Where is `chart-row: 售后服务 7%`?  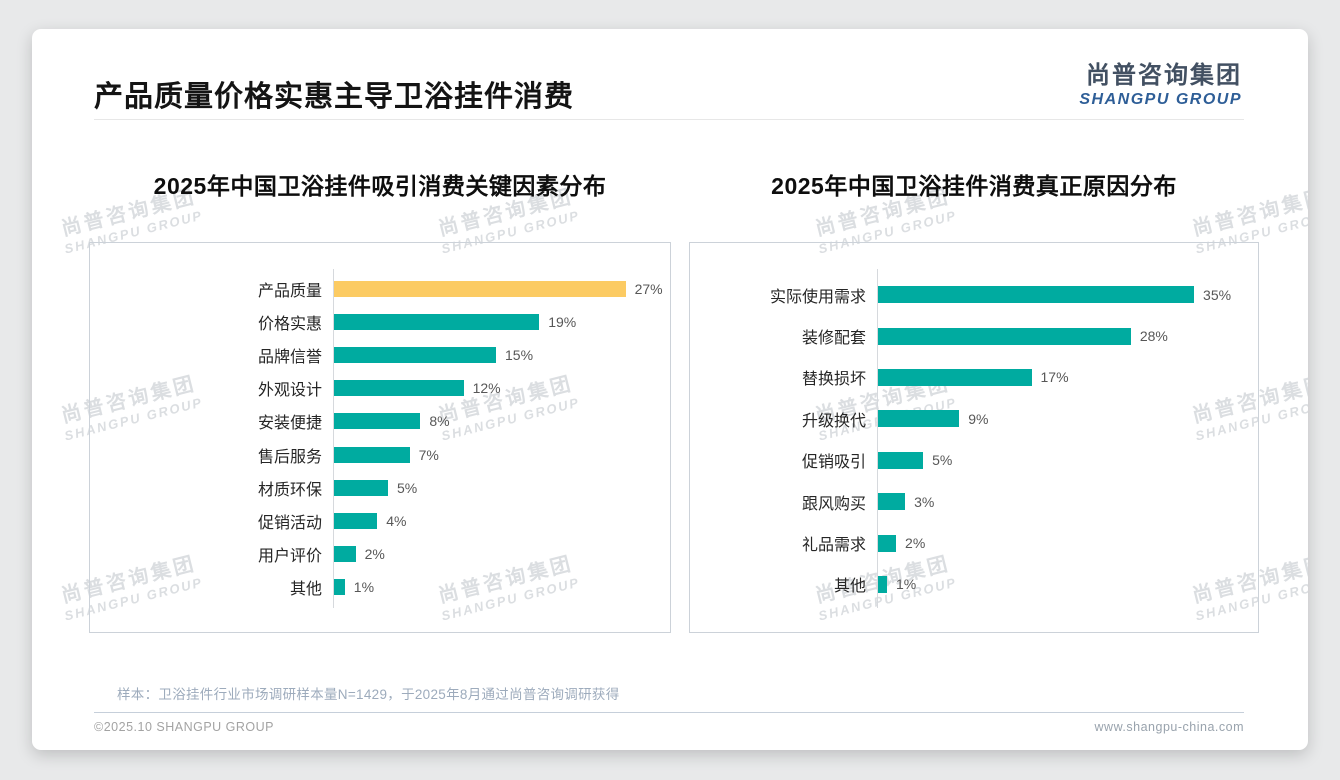 chart-row: 售后服务 7% is located at coordinates (380, 454).